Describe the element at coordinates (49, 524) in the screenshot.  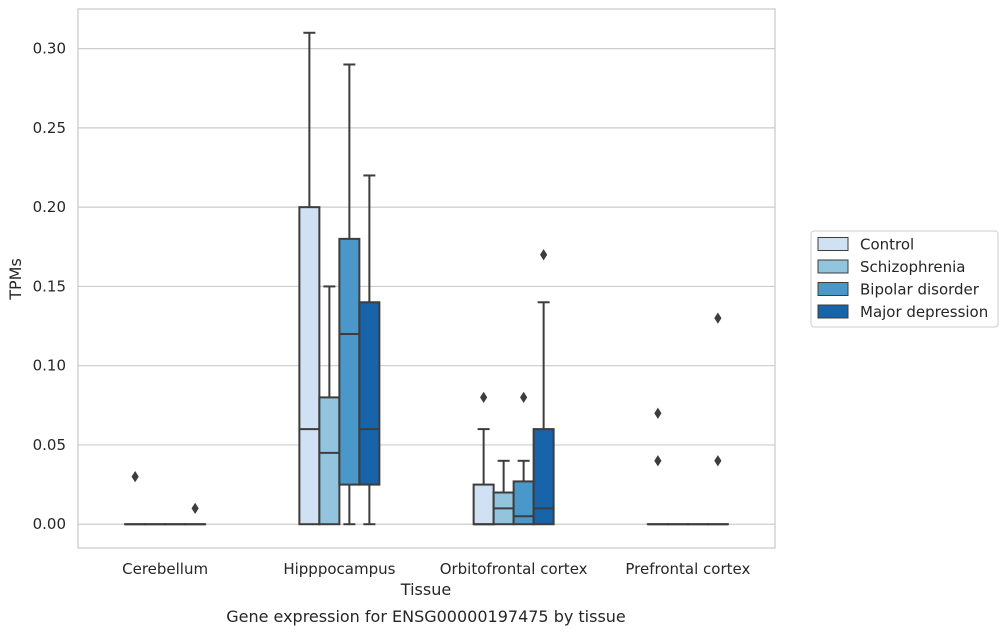
I see `y-tick-label: 0.00` at that location.